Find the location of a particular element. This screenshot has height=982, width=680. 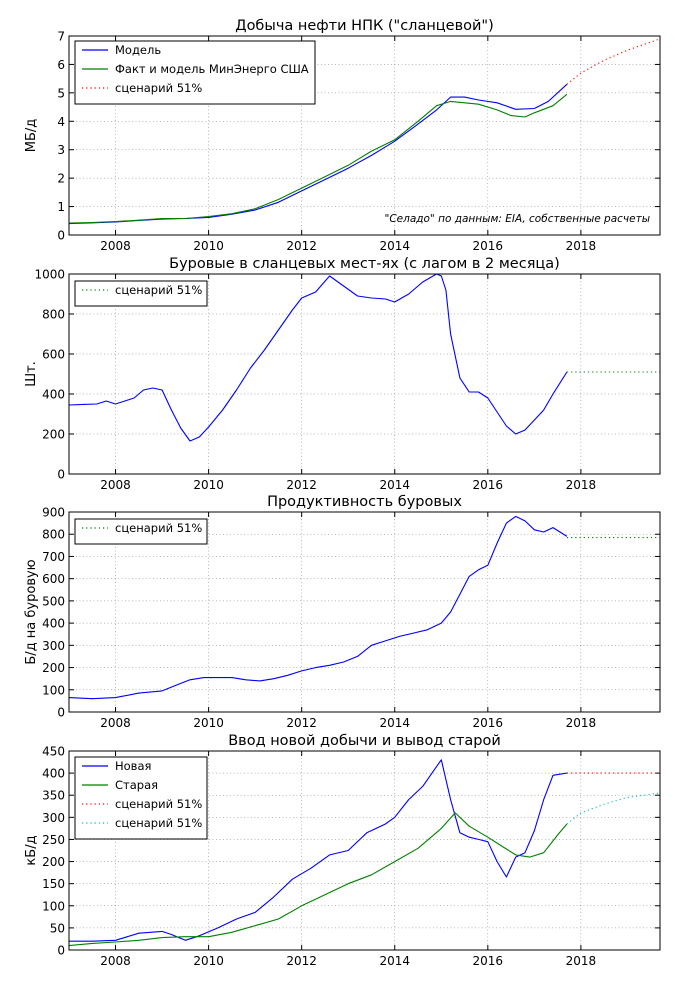

y-tick-label: 5 is located at coordinates (61, 93).